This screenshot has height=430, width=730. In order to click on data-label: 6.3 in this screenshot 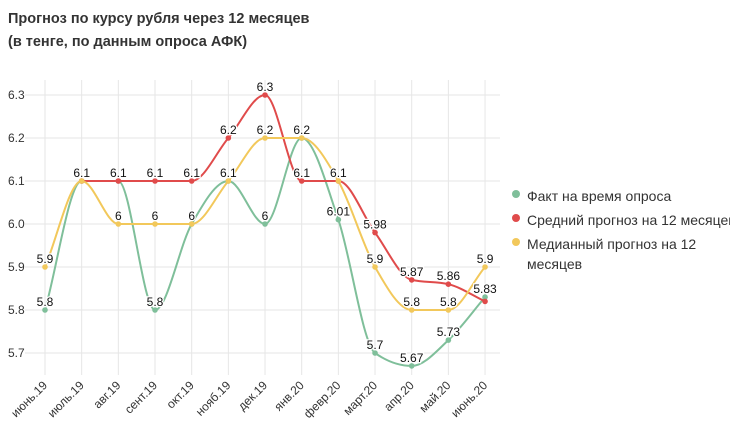, I will do `click(265, 87)`.